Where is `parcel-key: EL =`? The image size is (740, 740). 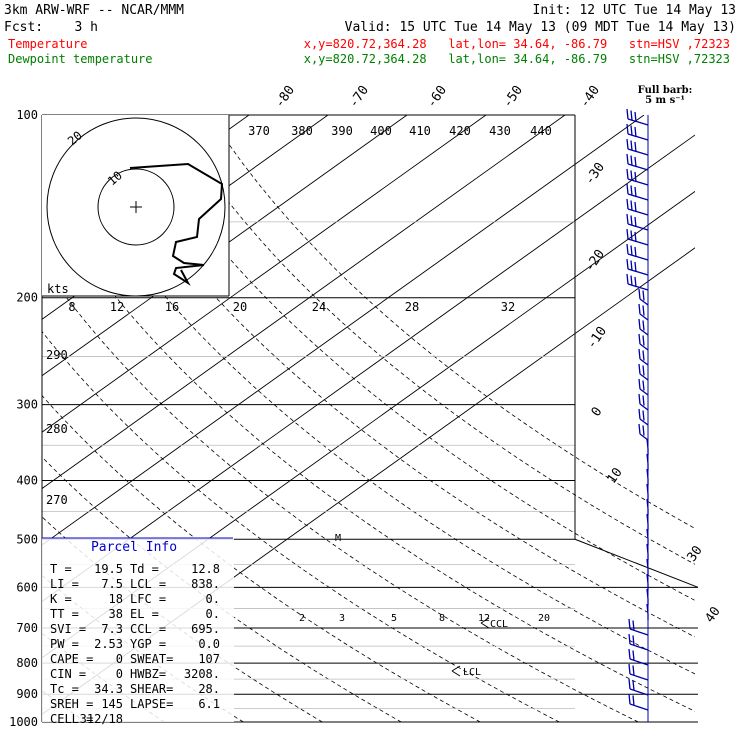
parcel-key: EL = is located at coordinates (144, 614).